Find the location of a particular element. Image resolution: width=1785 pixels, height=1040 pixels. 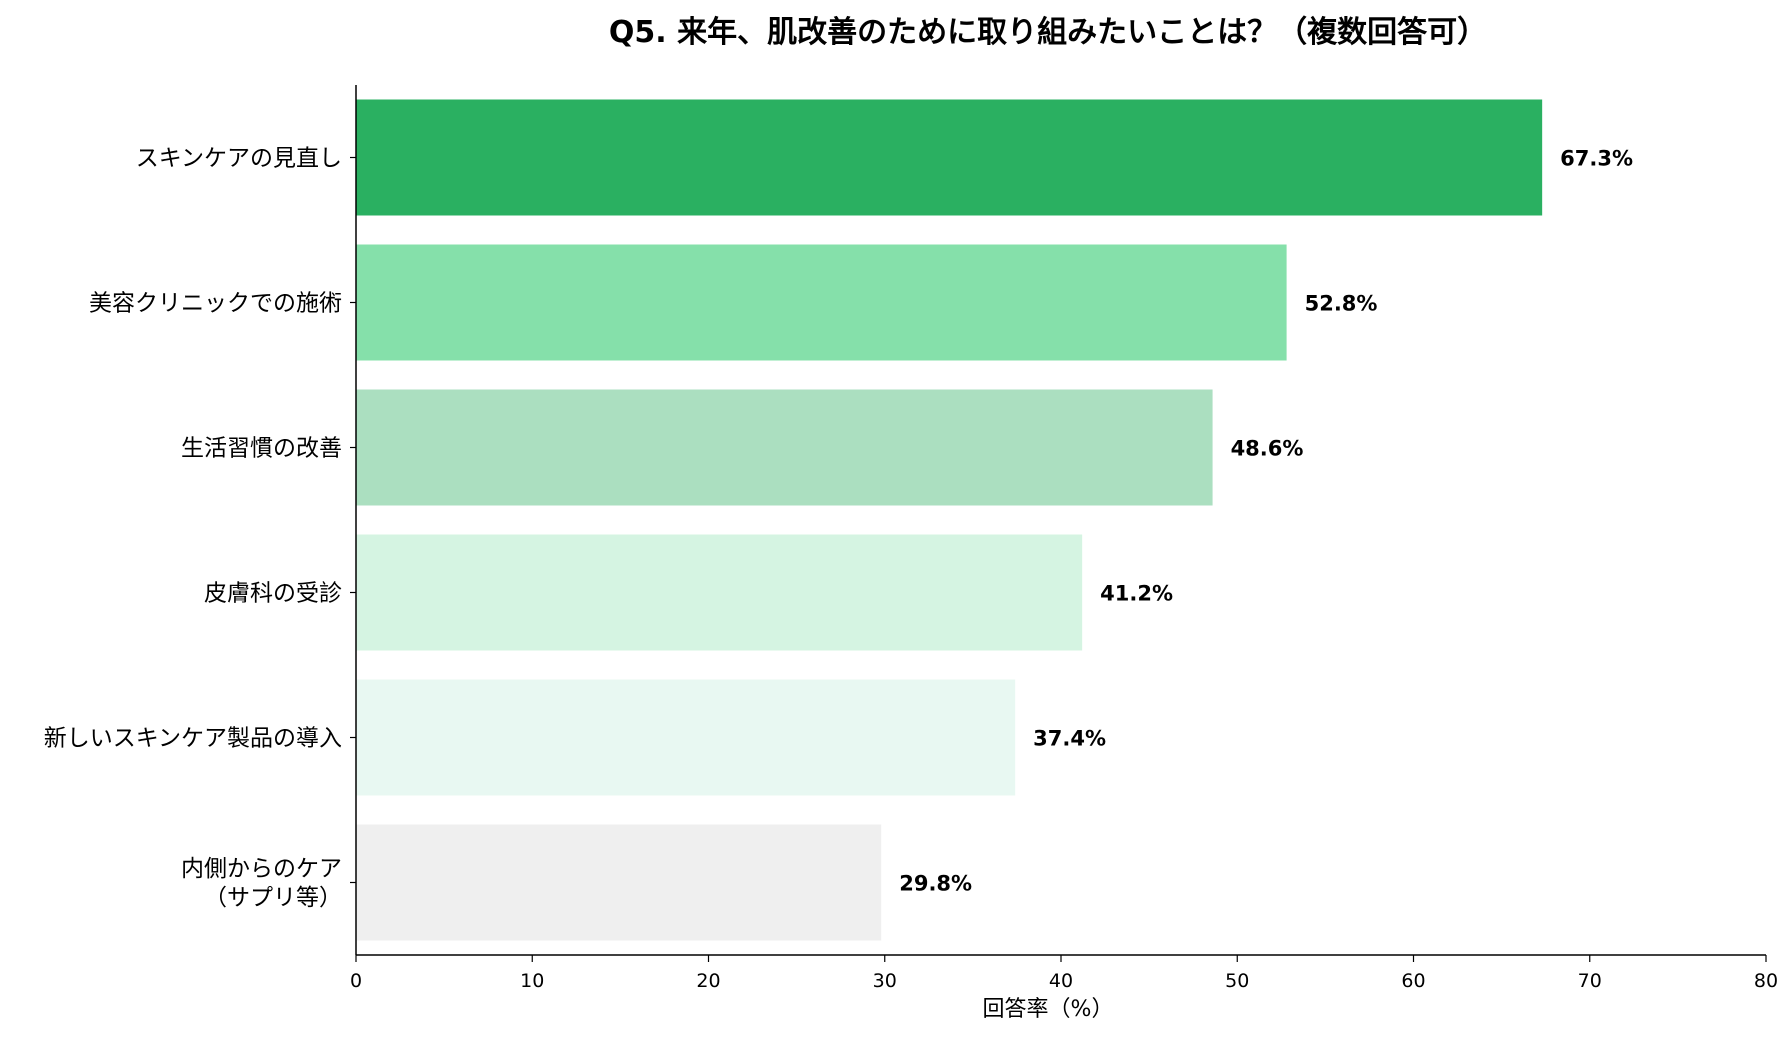

category-label-4: 新しいスキンケア製品の導入 is located at coordinates (193, 739).